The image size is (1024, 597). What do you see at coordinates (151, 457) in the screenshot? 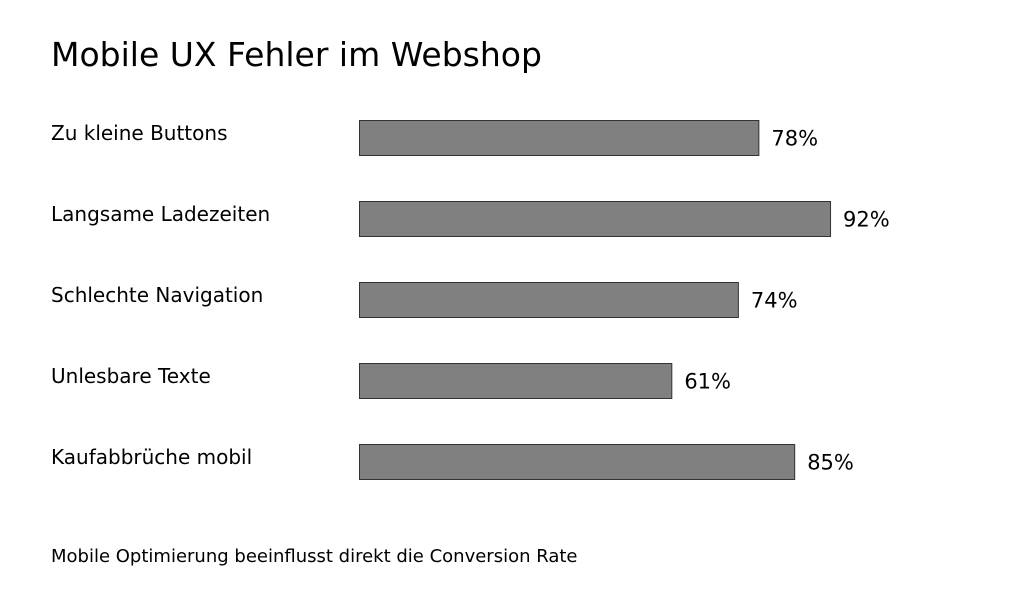
I see `category-label: Kaufabbrüche mobil` at bounding box center [151, 457].